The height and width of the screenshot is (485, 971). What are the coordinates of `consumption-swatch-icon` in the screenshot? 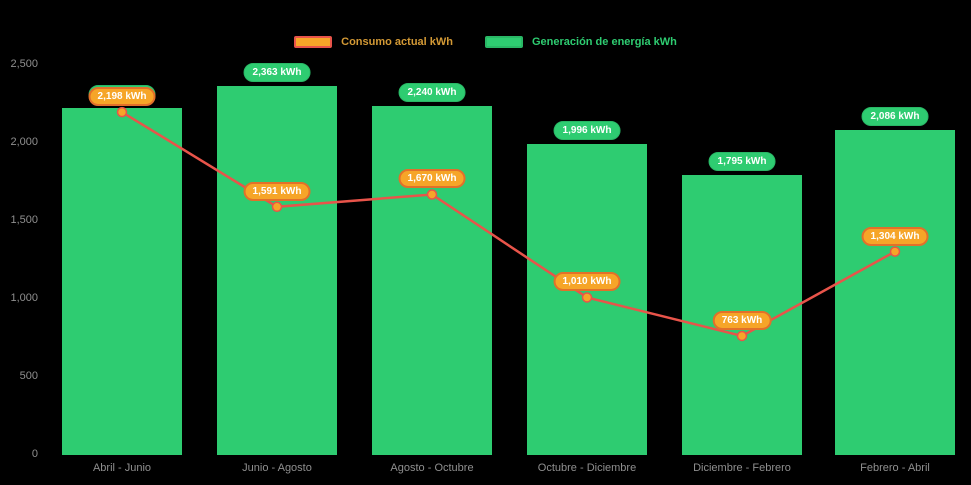 It's located at (313, 42).